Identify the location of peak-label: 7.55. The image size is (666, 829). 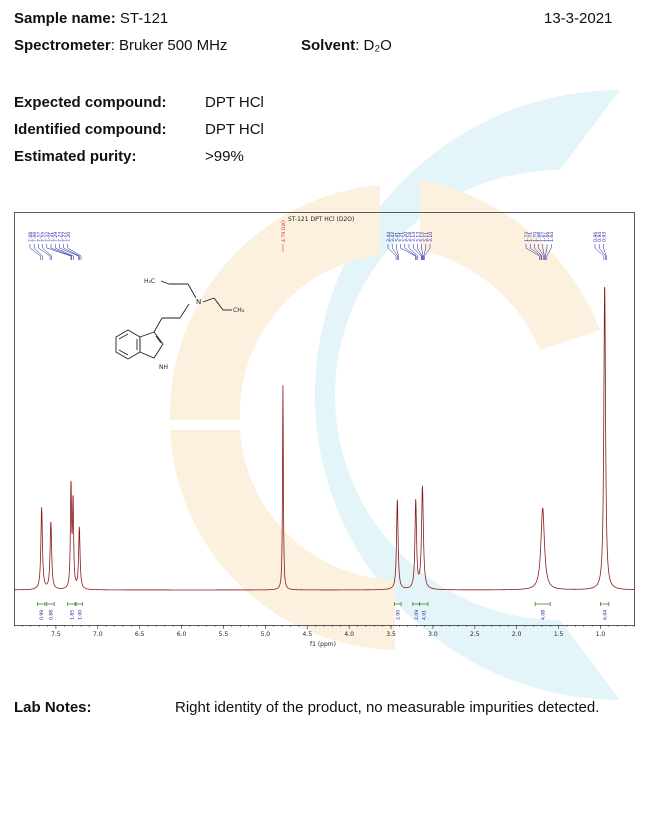
(44, 237).